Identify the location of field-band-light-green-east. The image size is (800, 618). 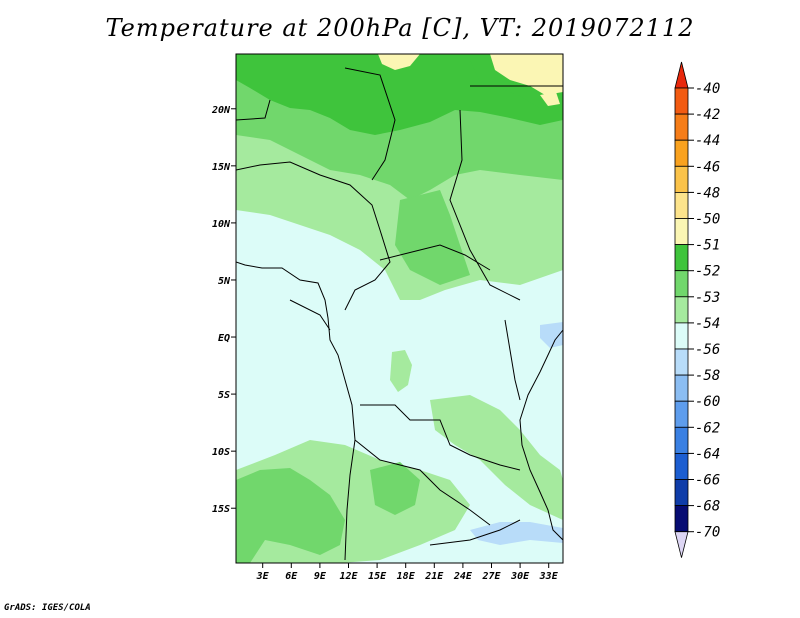
(496, 457).